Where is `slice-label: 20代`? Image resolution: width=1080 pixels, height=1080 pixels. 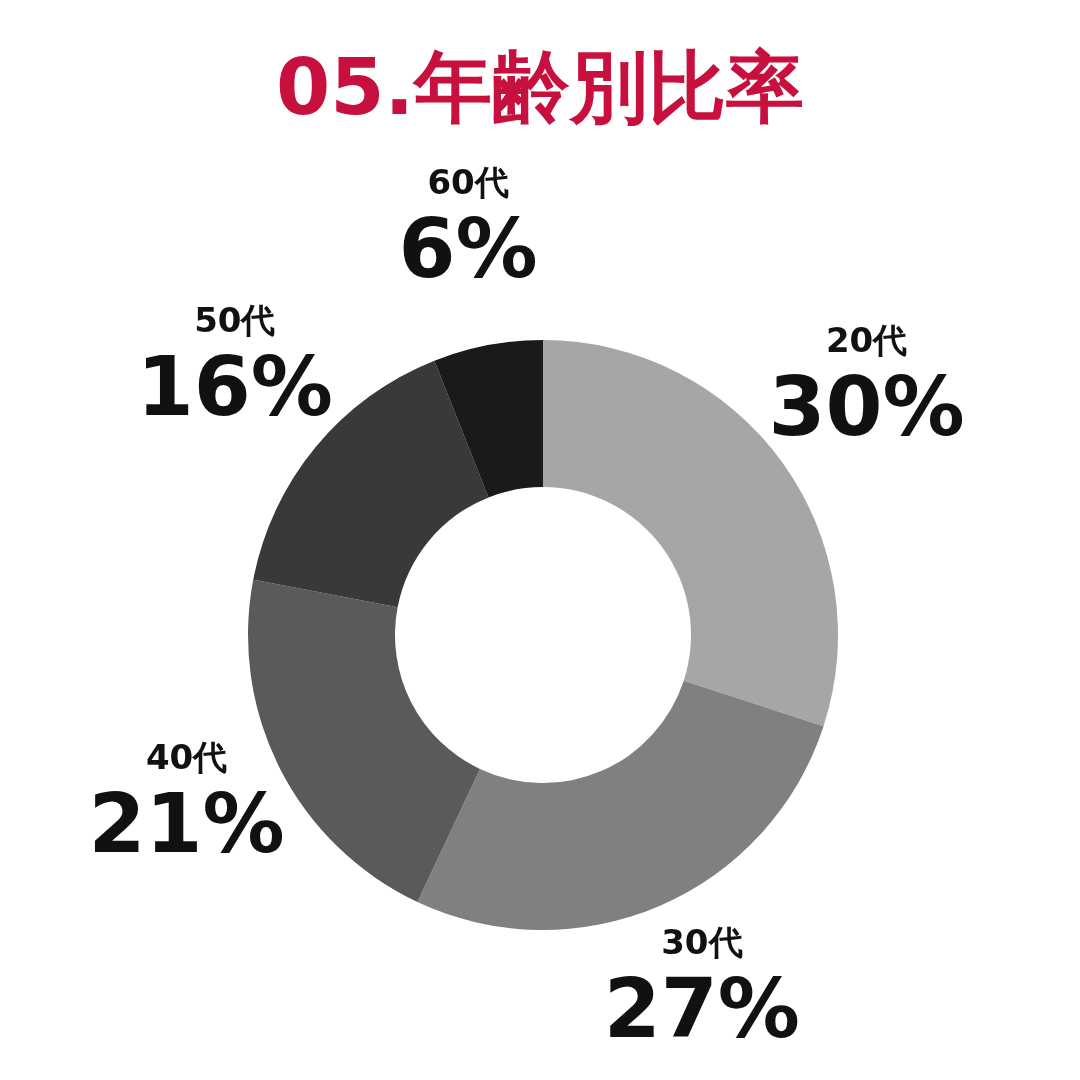
slice-label: 20代 is located at coordinates (866, 339).